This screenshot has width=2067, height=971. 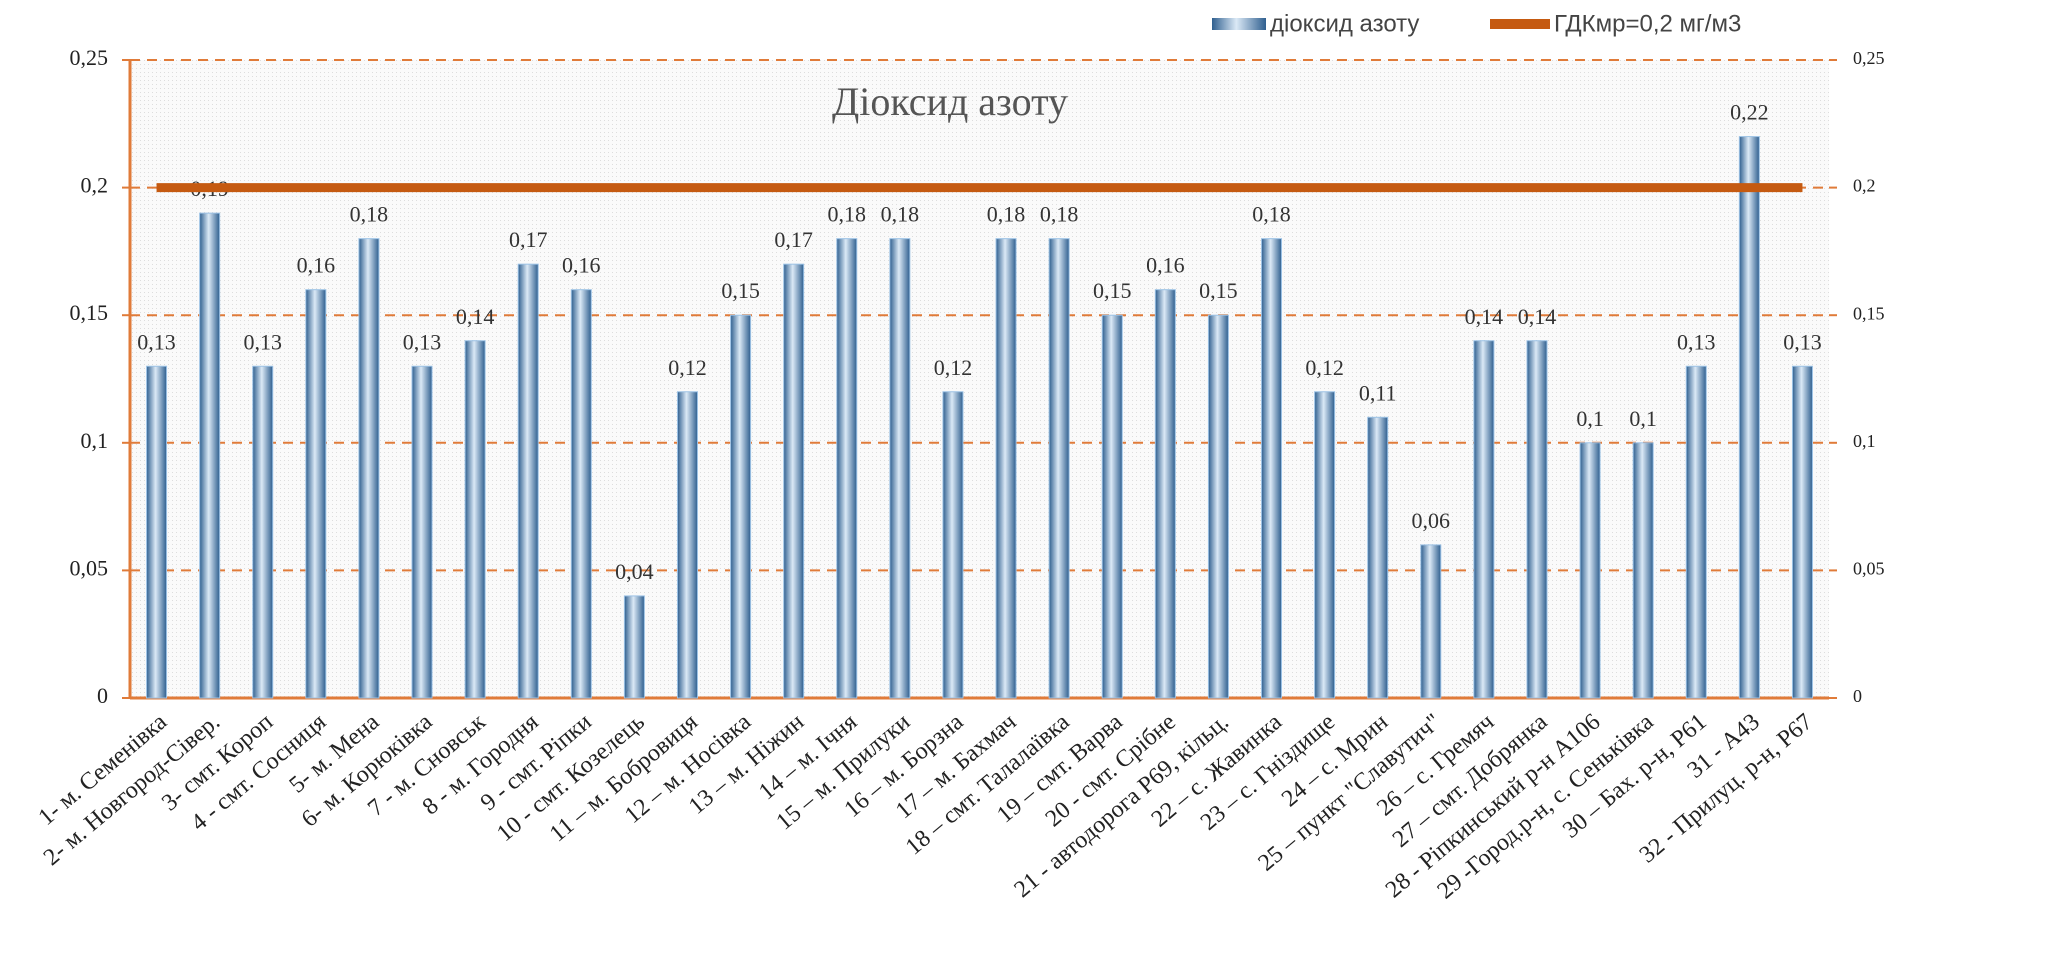 What do you see at coordinates (89, 57) in the screenshot?
I see `y-tick-label: 0,25` at bounding box center [89, 57].